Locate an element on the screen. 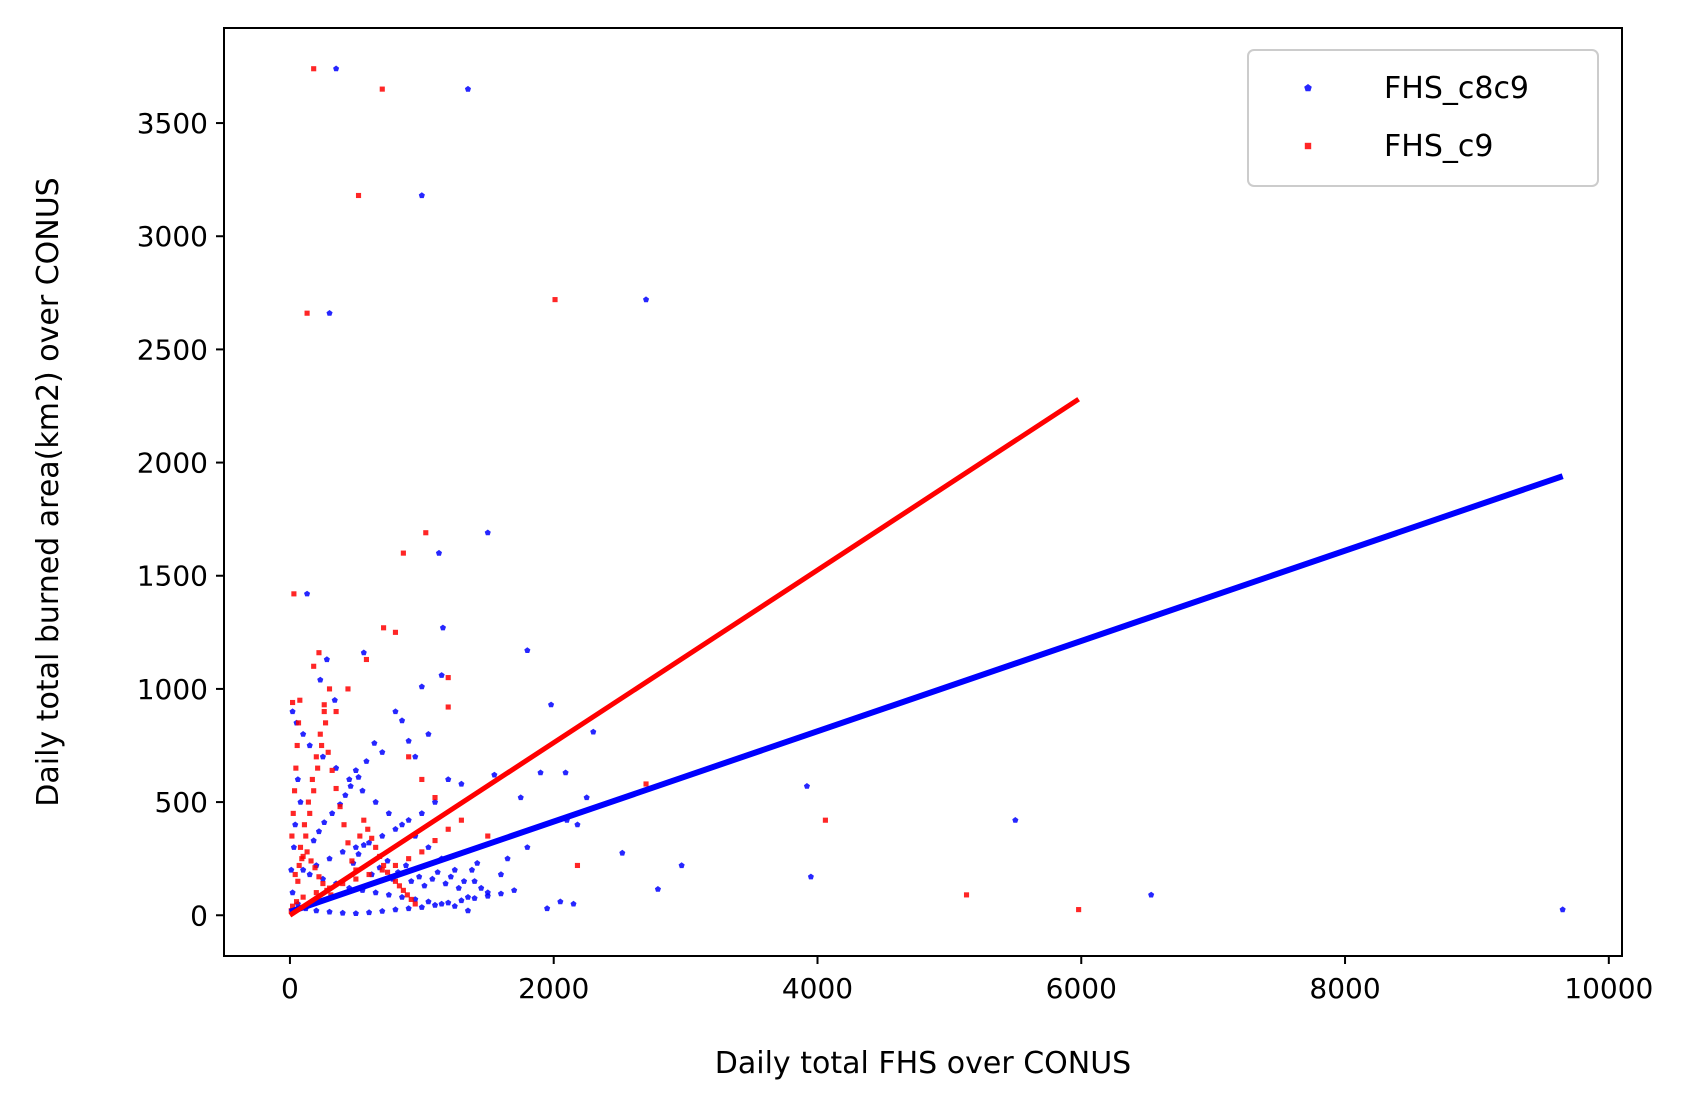 The image size is (1694, 1109). x-axis-label: Daily total FHS over CONUS is located at coordinates (923, 1063).